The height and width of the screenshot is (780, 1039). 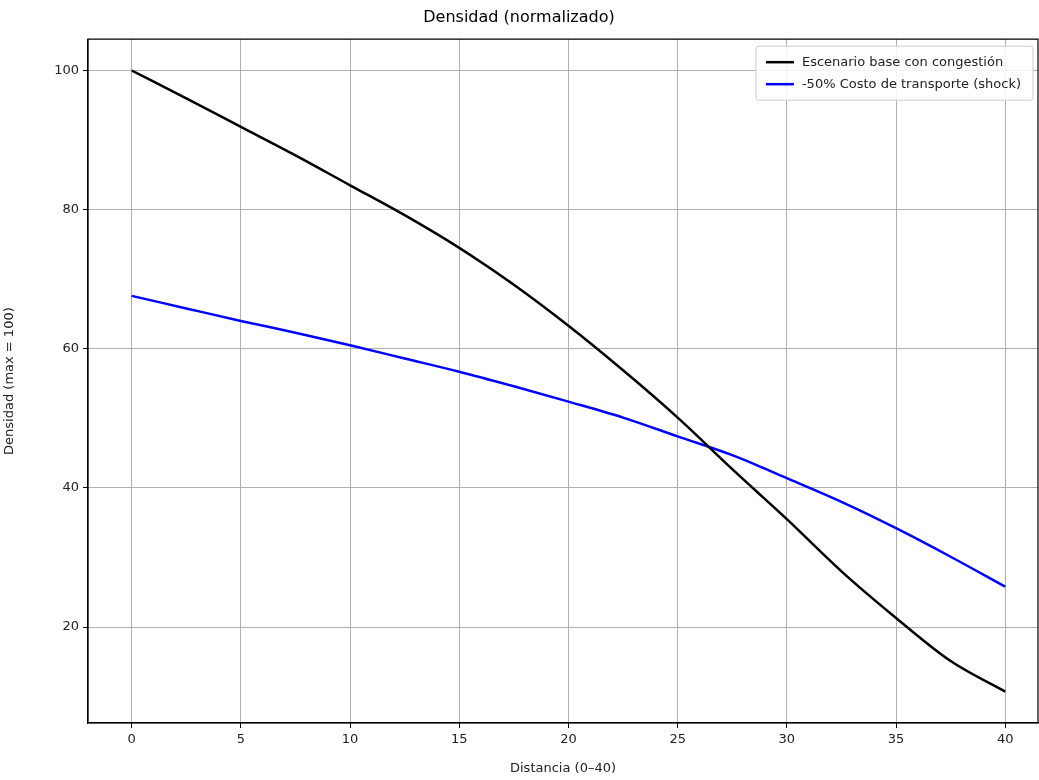 I want to click on x-tick-label: 30, so click(x=787, y=739).